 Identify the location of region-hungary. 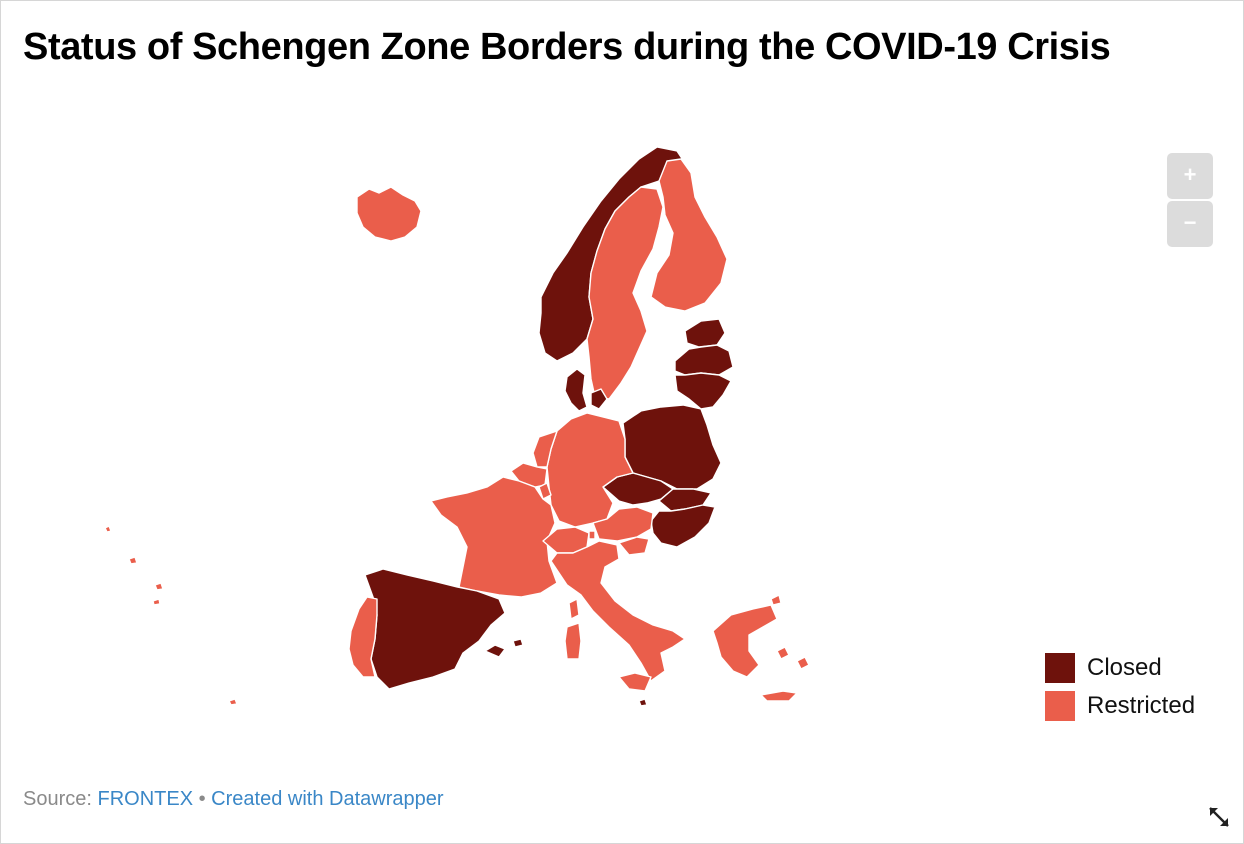
(683, 526).